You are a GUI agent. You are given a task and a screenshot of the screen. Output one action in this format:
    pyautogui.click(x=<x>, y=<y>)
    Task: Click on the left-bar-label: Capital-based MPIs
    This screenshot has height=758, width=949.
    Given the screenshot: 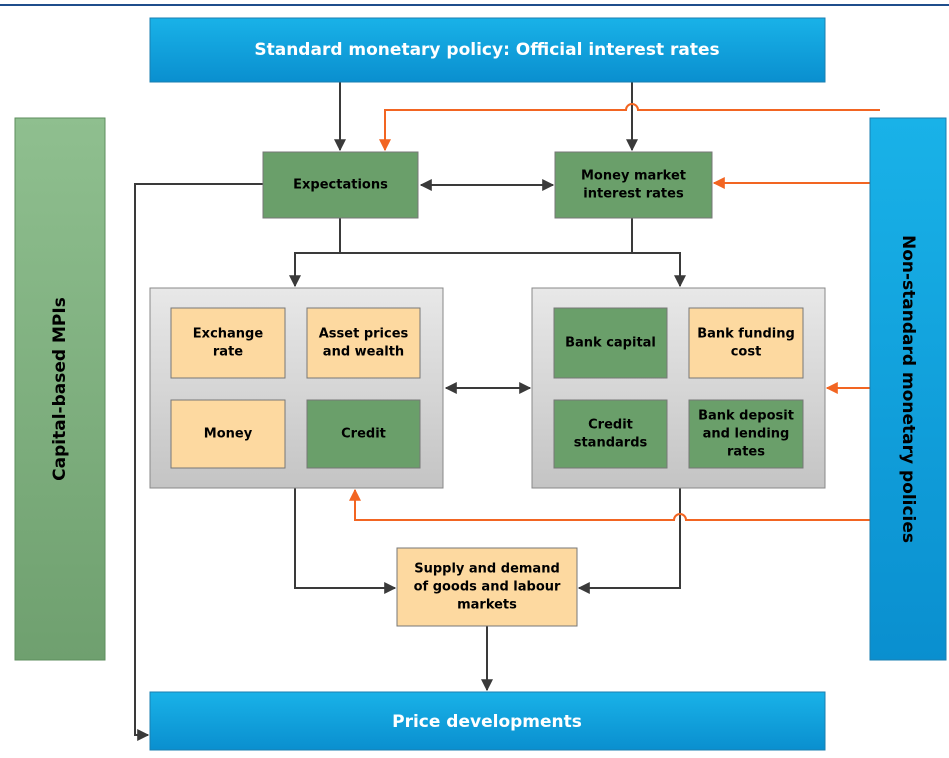 What is the action you would take?
    pyautogui.click(x=60, y=389)
    